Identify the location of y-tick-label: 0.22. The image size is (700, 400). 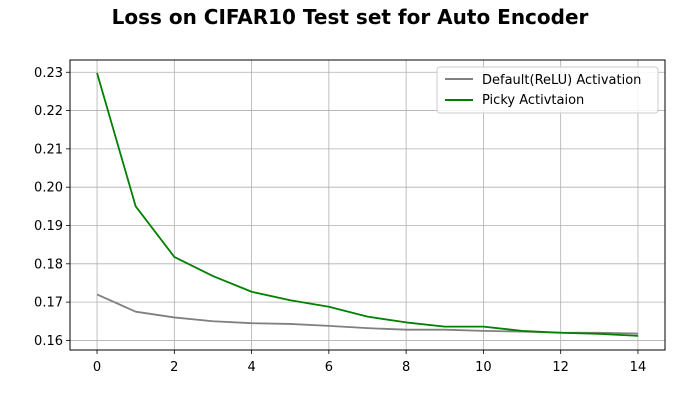
(48, 111).